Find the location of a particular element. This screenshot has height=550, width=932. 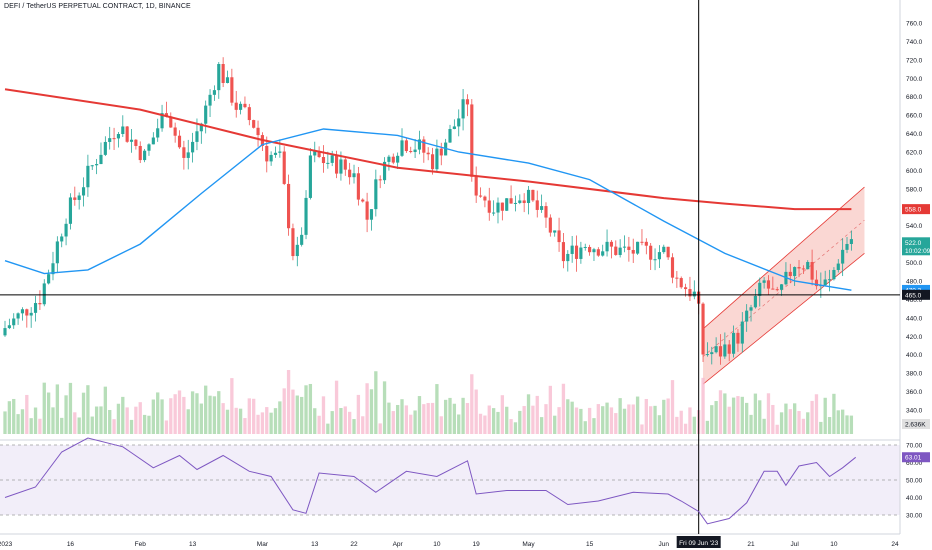

time-tick-label: 2023 is located at coordinates (6, 544).